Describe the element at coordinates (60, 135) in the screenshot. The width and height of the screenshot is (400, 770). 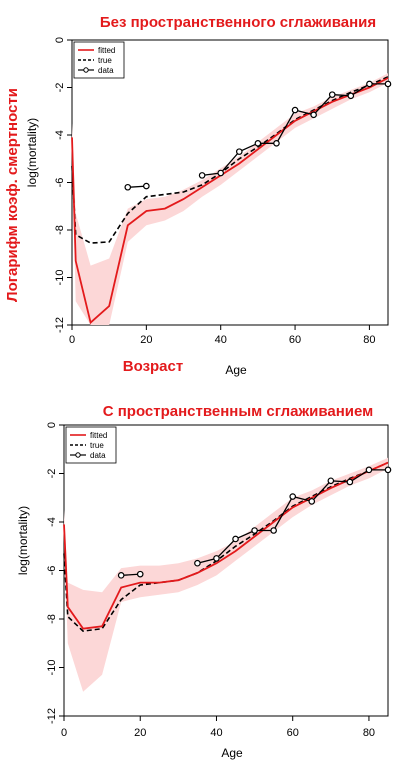
I see `chart1-y-tick-label: -4` at that location.